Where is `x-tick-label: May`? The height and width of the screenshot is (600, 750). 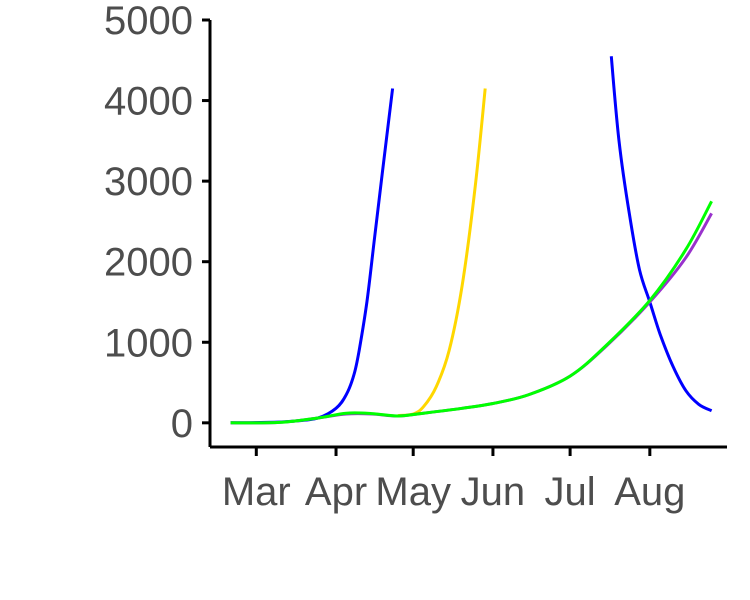
x-tick-label: May is located at coordinates (413, 492).